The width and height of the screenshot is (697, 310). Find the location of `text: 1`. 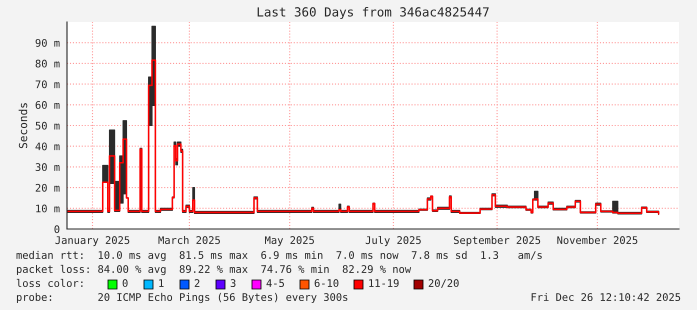

text: 1 is located at coordinates (161, 283).